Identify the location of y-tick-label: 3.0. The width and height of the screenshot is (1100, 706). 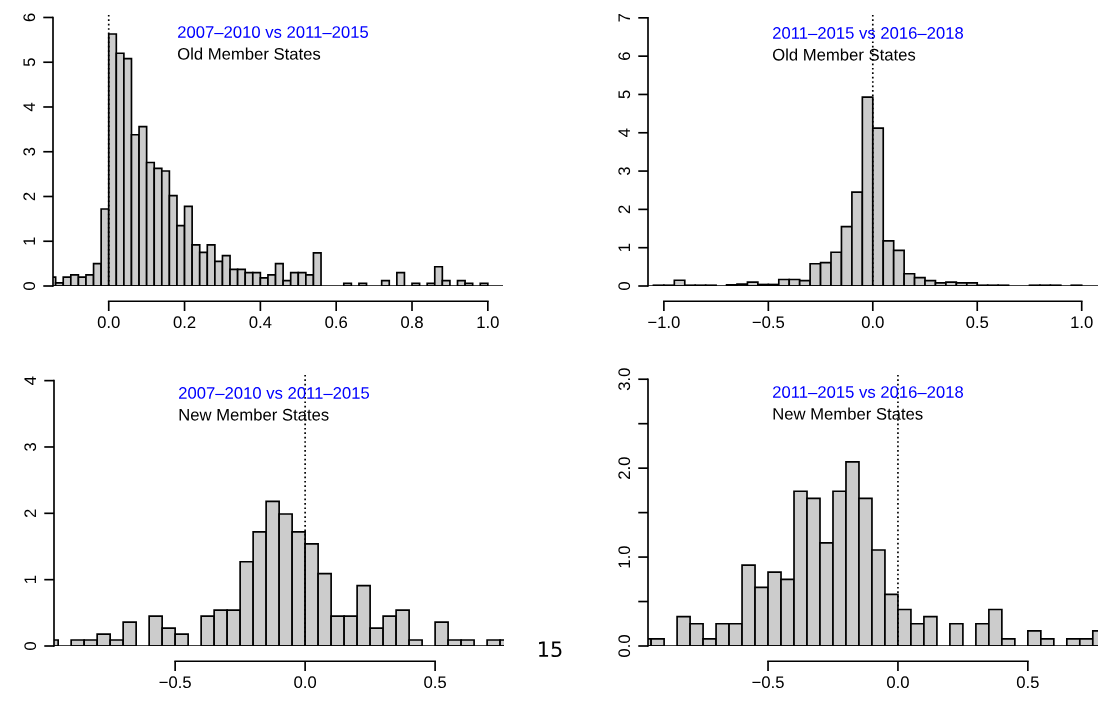
(624, 379).